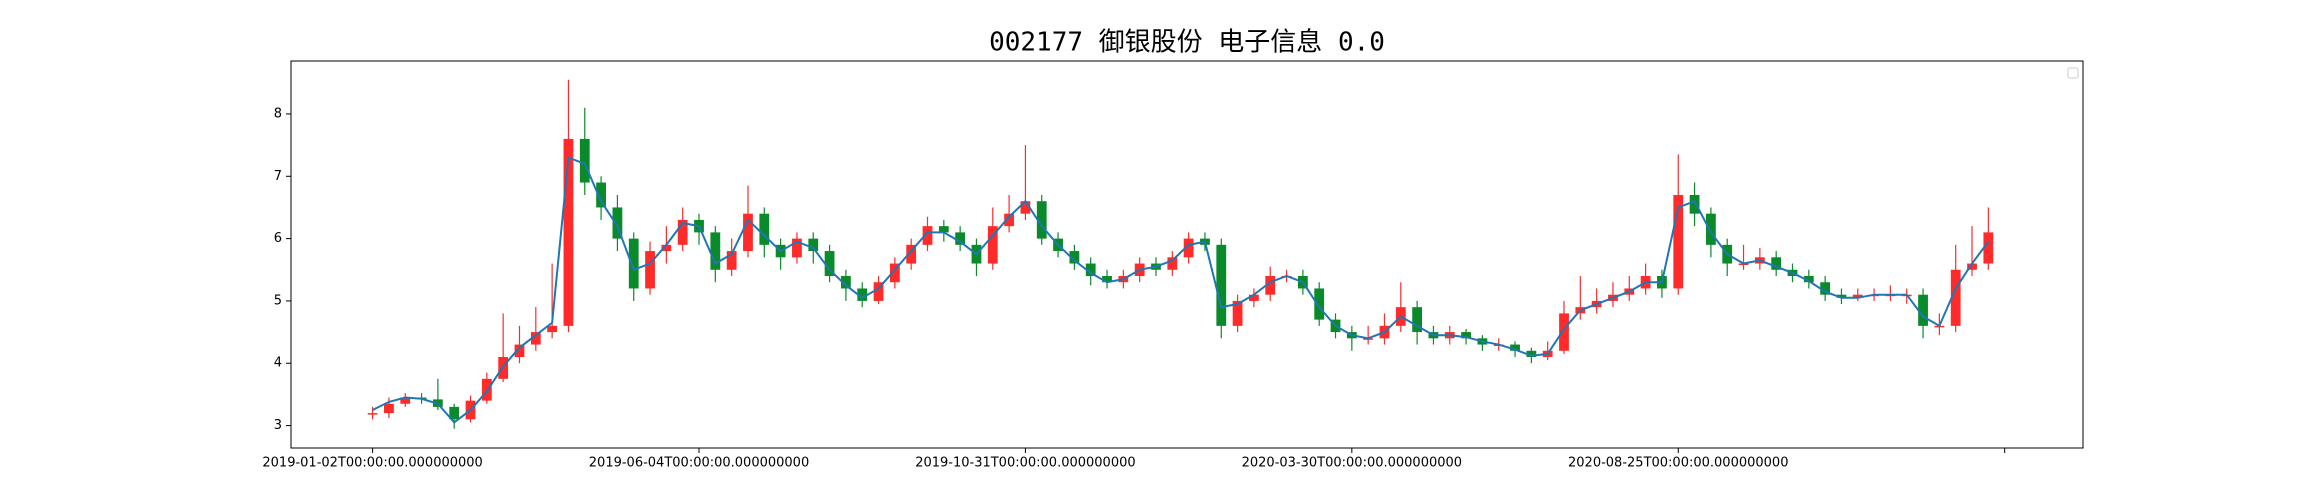 This screenshot has width=2300, height=500. I want to click on y-tick-label: 4, so click(278, 363).